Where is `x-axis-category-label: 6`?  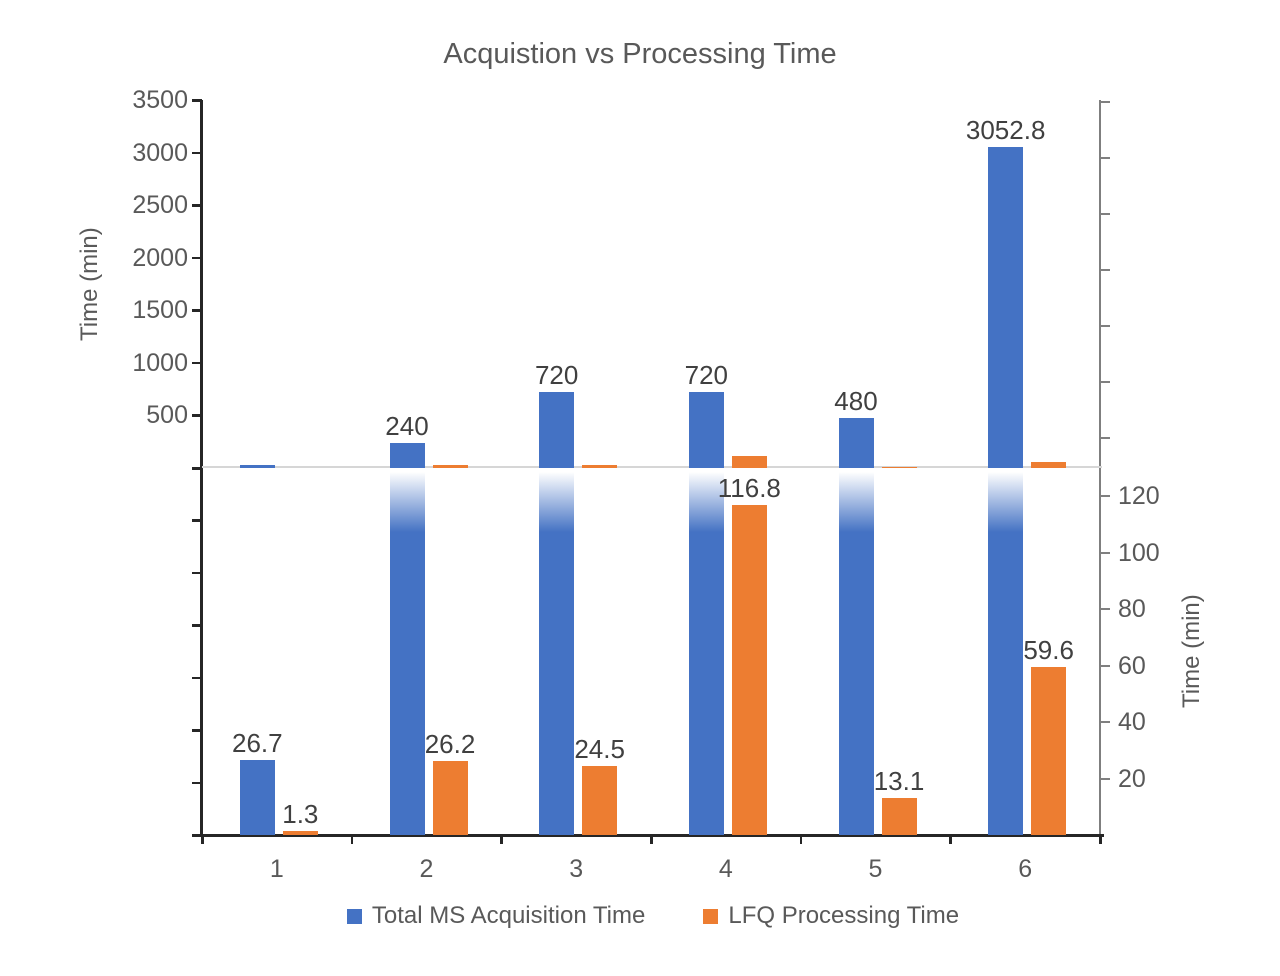
x-axis-category-label: 6 is located at coordinates (1025, 869).